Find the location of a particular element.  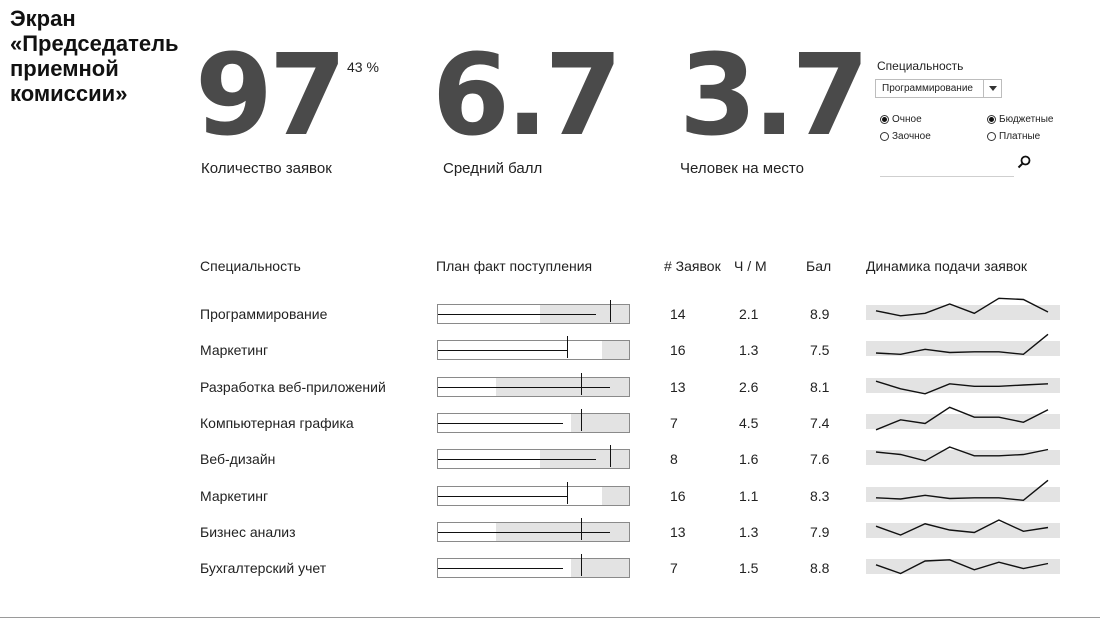

row-score: 8.3 is located at coordinates (820, 496).